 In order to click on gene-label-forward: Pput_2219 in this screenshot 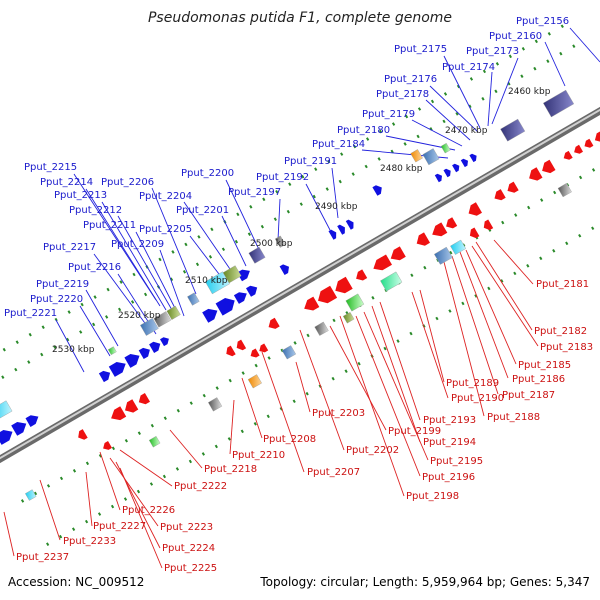, I will do `click(62, 284)`.